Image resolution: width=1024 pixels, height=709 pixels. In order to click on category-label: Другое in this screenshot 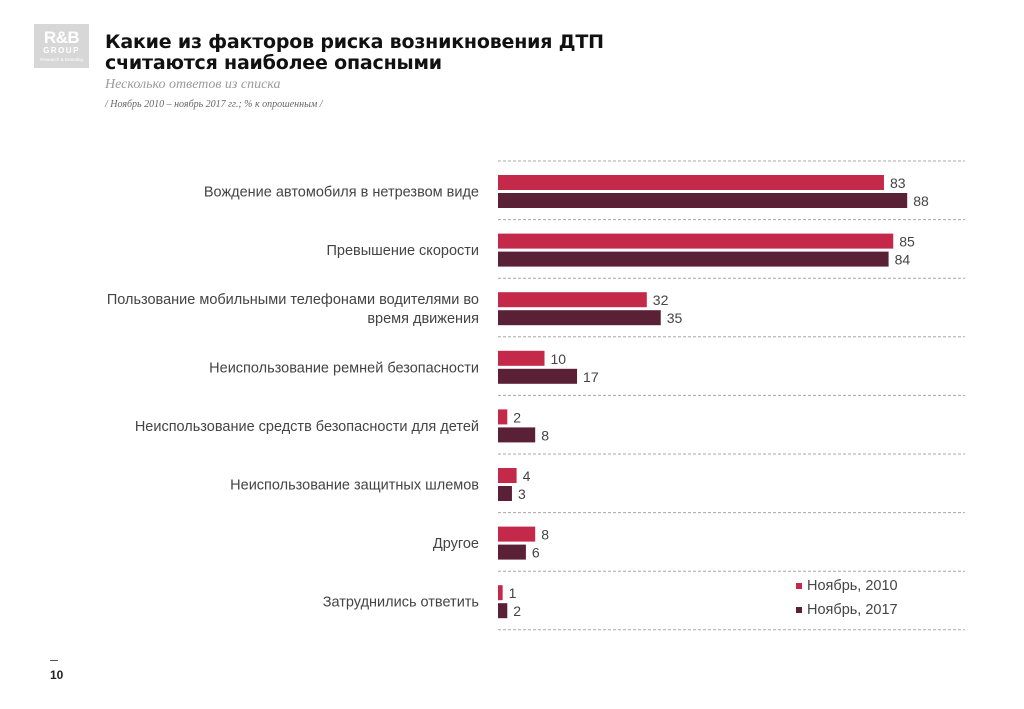, I will do `click(456, 544)`.